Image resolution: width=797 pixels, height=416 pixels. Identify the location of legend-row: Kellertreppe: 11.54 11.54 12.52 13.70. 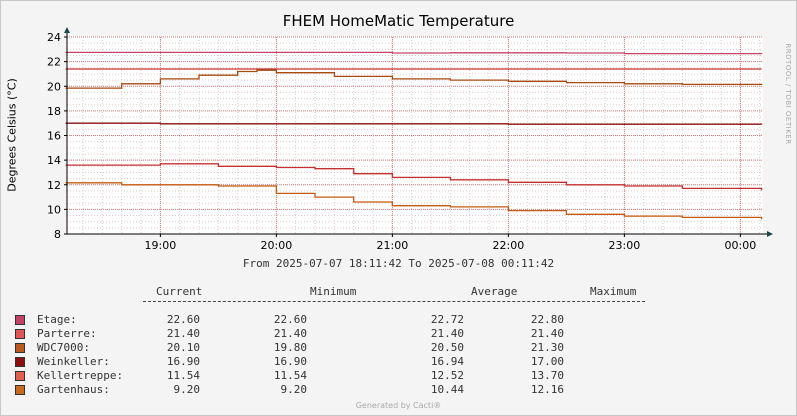
(398, 376).